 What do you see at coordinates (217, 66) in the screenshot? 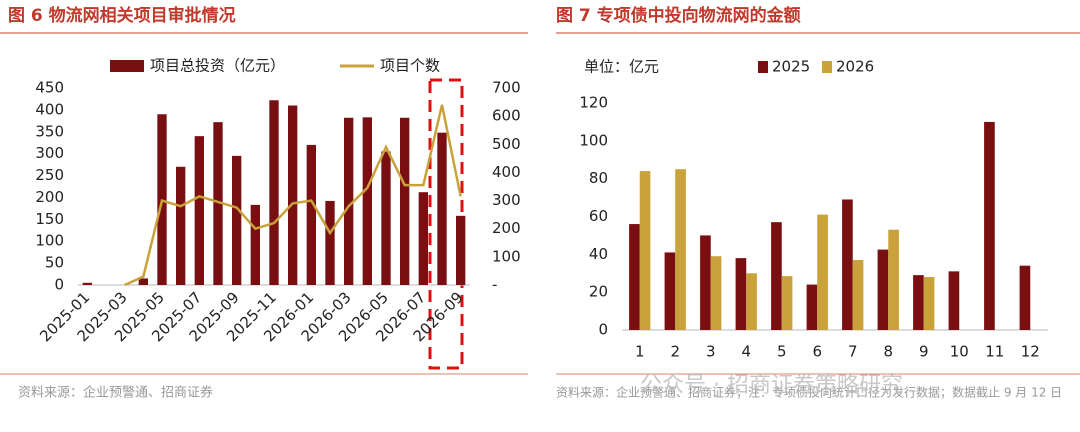
I see `legend-label: 项目总投资（亿元）` at bounding box center [217, 66].